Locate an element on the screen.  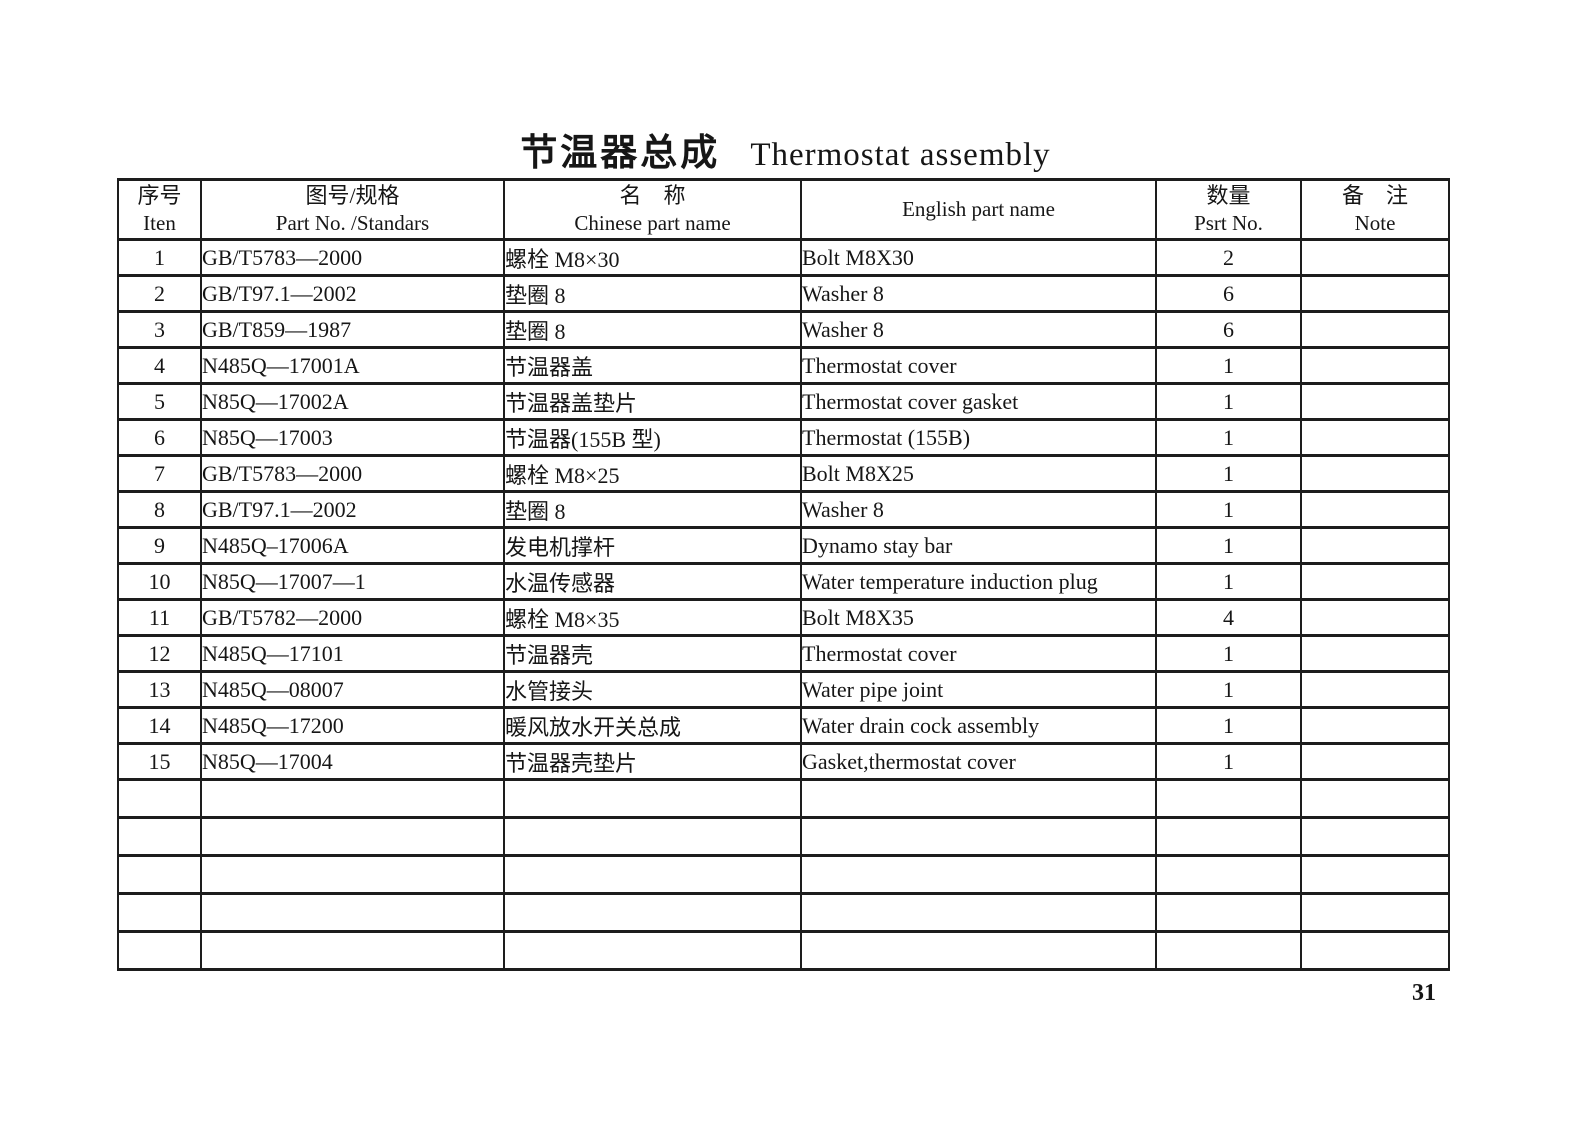
table-row: 11 GB/T5782—2000 螺栓 M8×35 Bolt M8X35 4 is located at coordinates (783, 617).